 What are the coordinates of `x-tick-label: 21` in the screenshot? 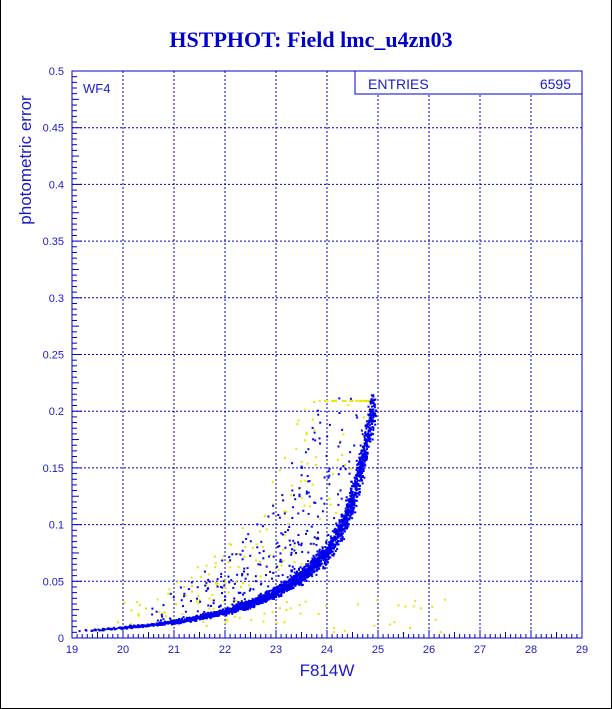 It's located at (174, 650).